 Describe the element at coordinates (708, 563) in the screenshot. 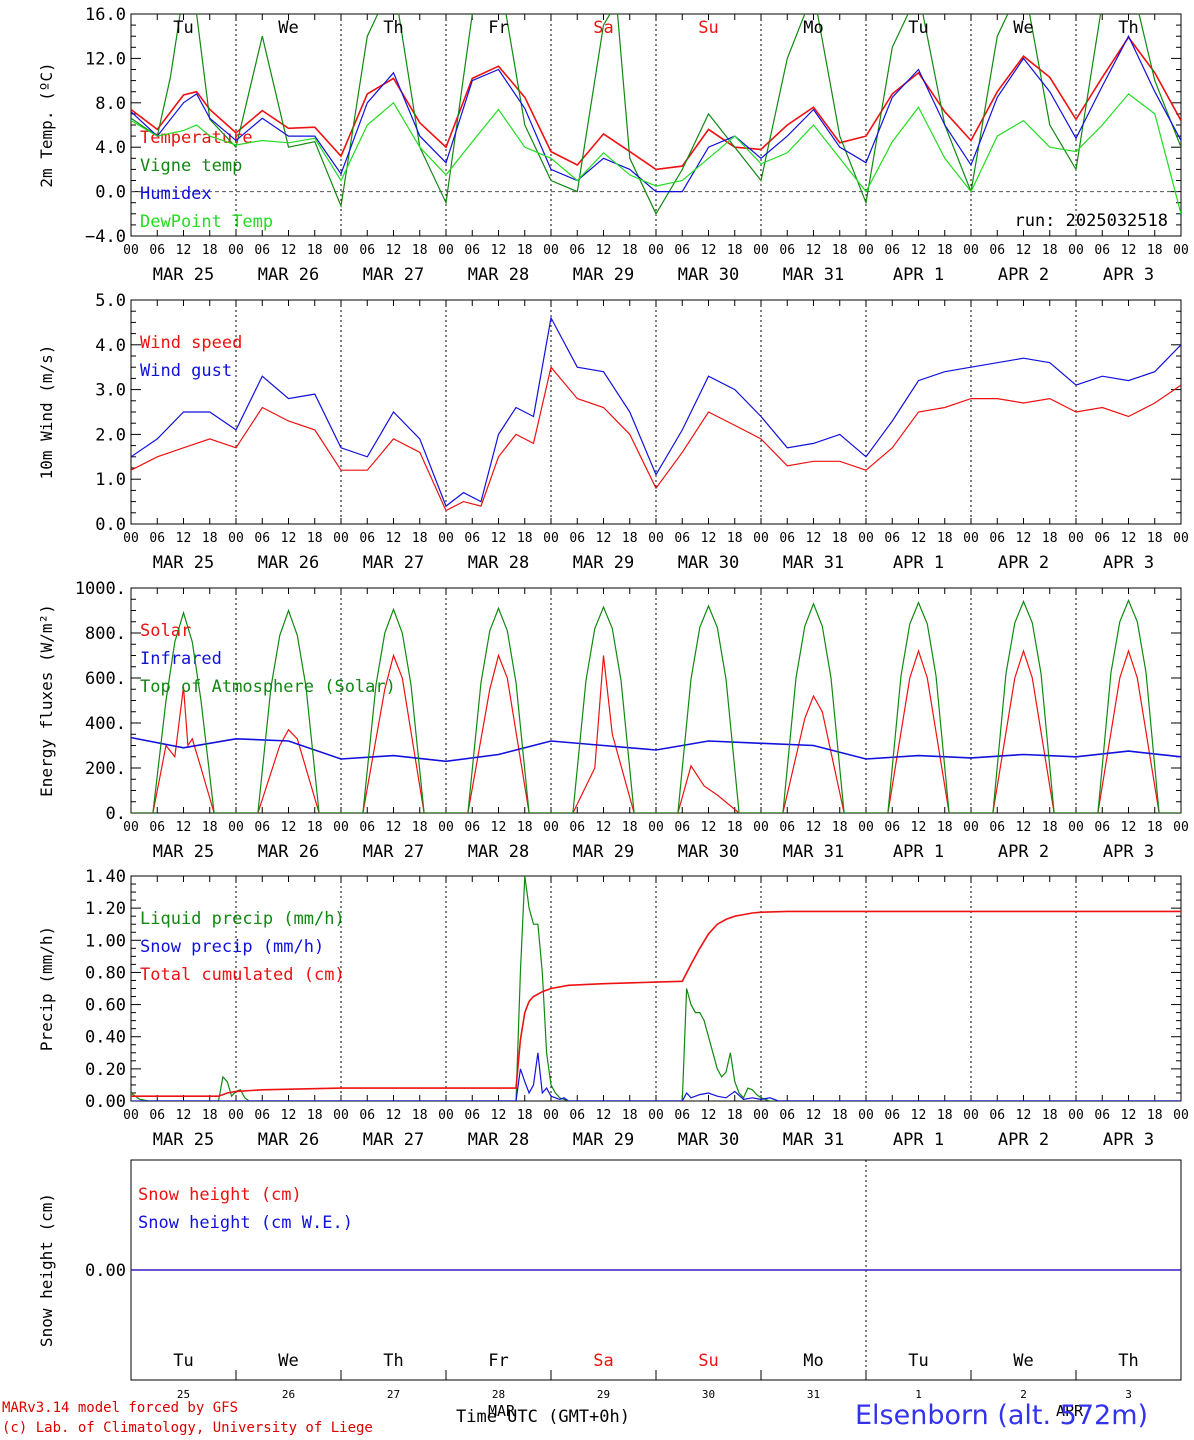

I see `date-label: MAR 30` at that location.